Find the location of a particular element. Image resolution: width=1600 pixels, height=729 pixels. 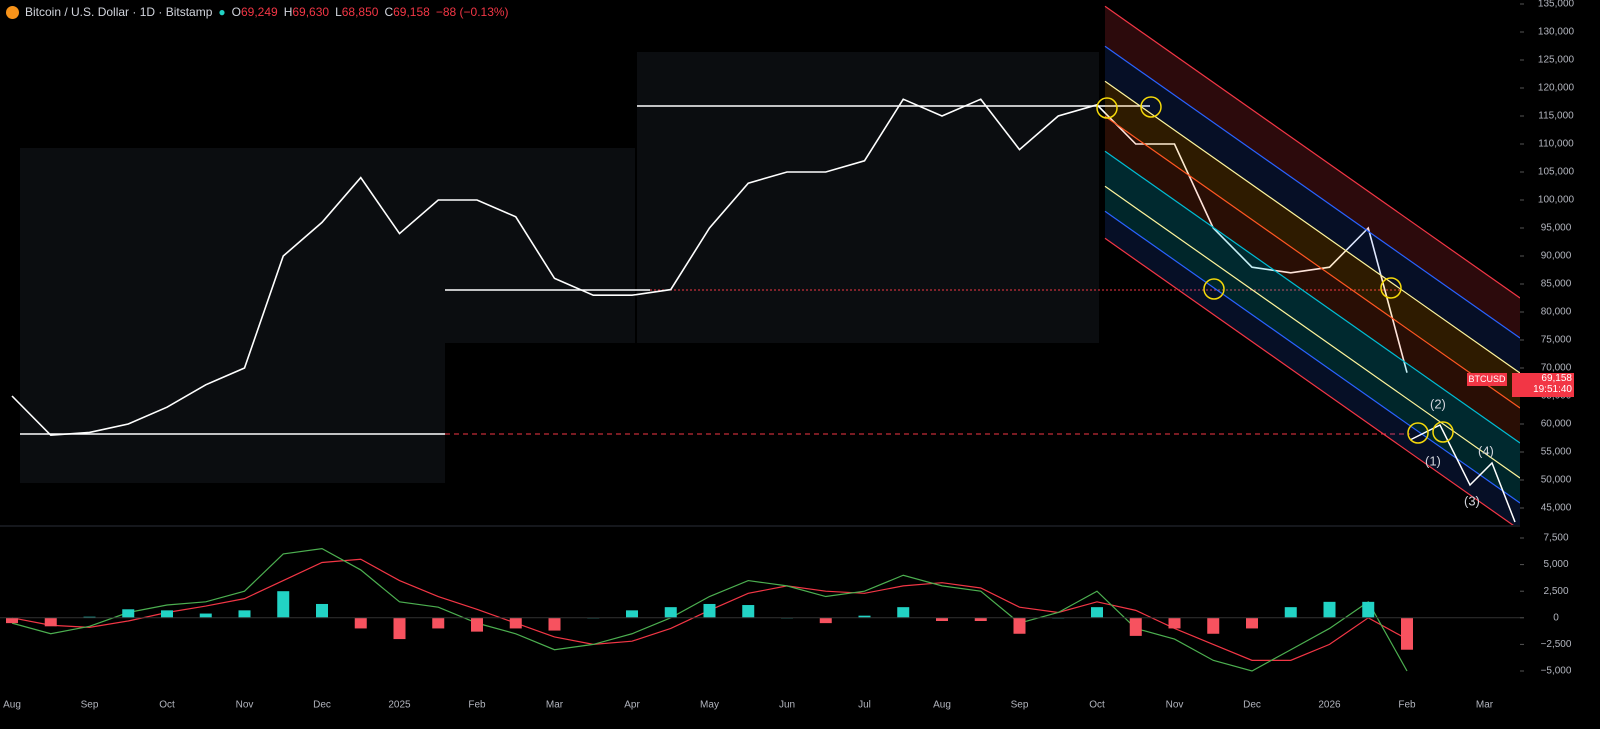

value: 69,249 is located at coordinates (259, 12).